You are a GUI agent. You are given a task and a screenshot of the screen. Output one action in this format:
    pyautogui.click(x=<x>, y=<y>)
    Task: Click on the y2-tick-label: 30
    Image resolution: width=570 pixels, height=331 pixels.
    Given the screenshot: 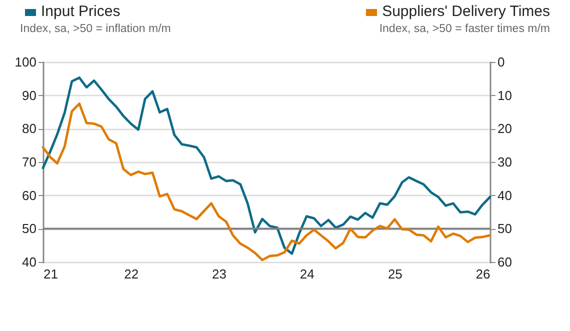 What is the action you would take?
    pyautogui.click(x=505, y=162)
    